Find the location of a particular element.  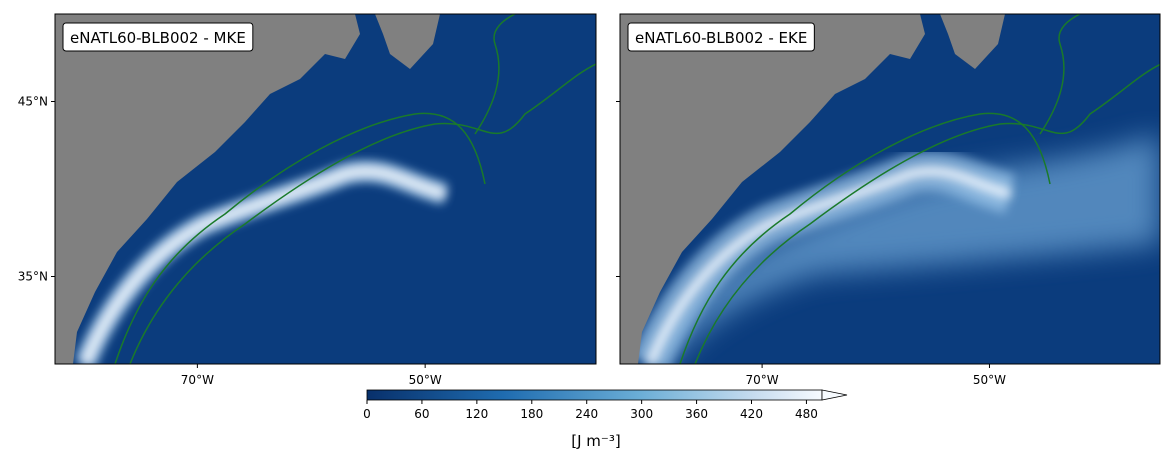

panel-title: eNATL60-BLB002 - MKE is located at coordinates (158, 38).